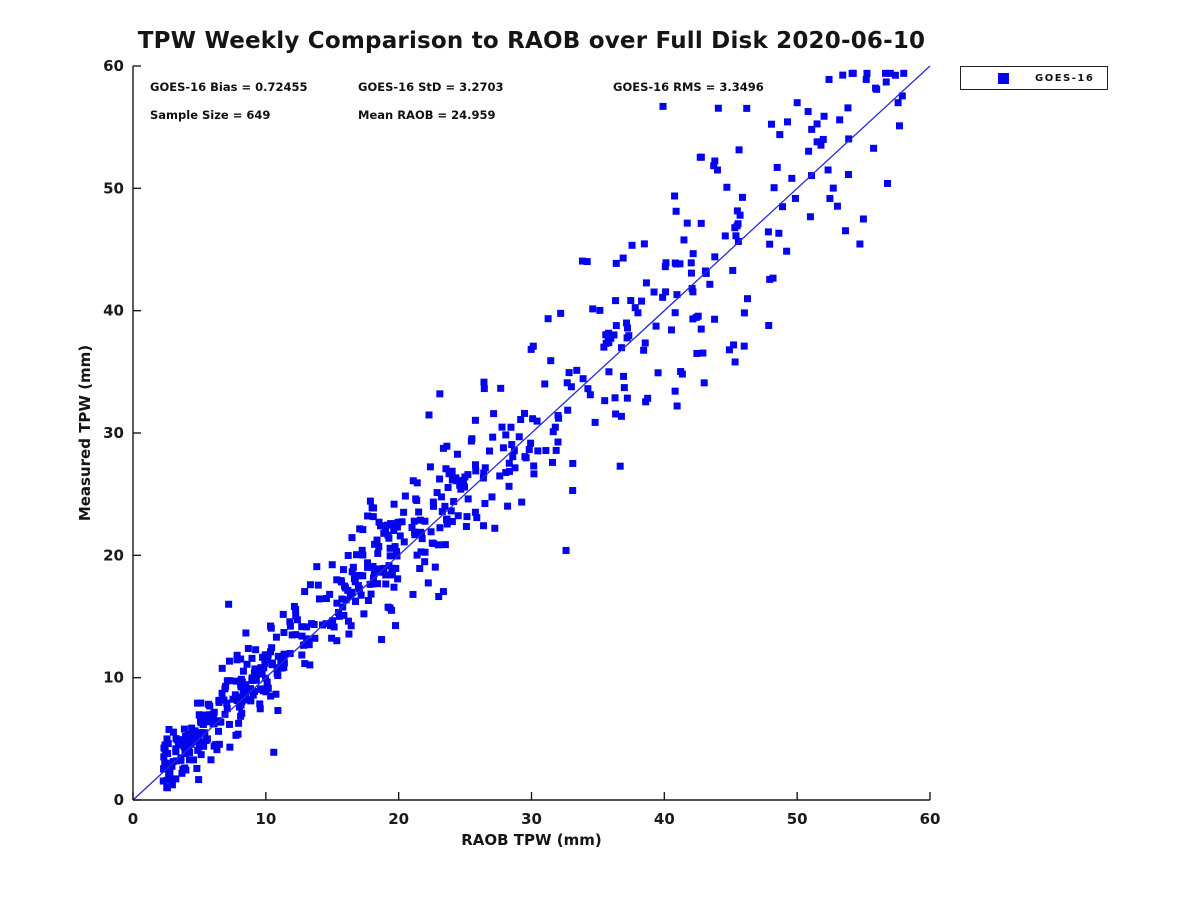 The image size is (1200, 900). I want to click on y-tick-label: 60, so click(113, 66).